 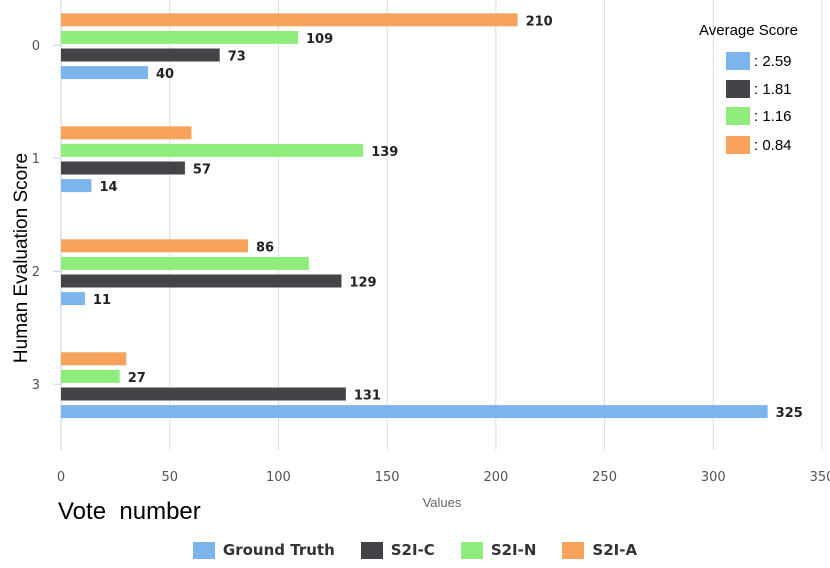 I want to click on average-score-row: : 2.59, so click(x=759, y=61).